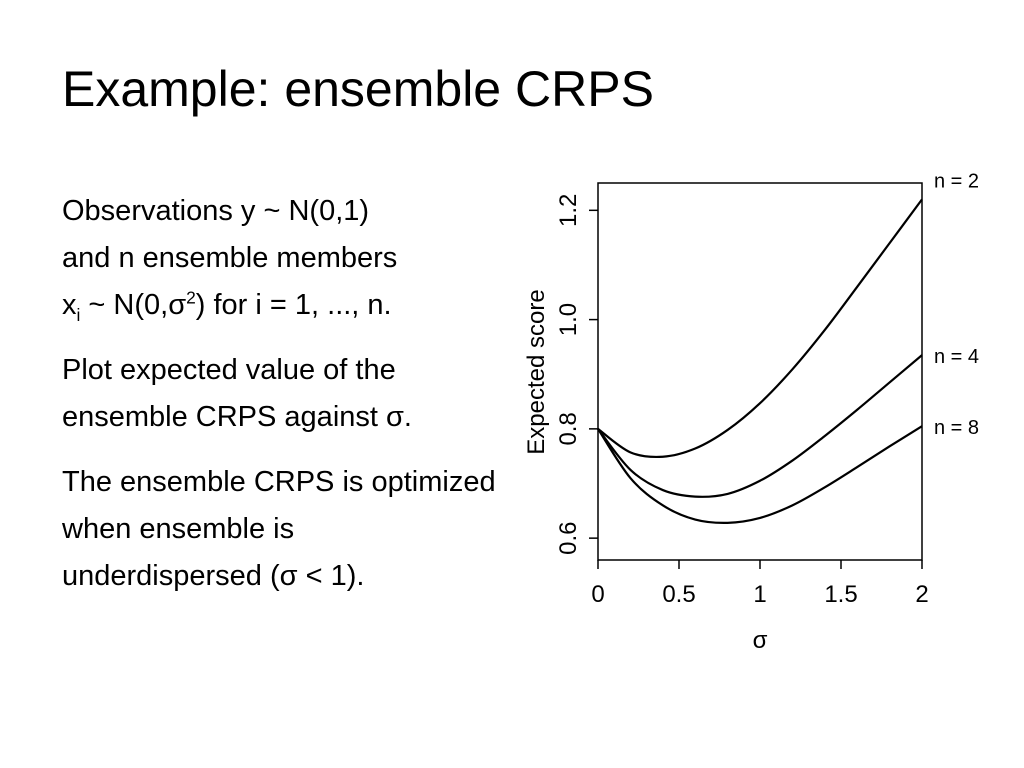 The image size is (1024, 768). What do you see at coordinates (568, 319) in the screenshot?
I see `y-tick-label: 1.0` at bounding box center [568, 319].